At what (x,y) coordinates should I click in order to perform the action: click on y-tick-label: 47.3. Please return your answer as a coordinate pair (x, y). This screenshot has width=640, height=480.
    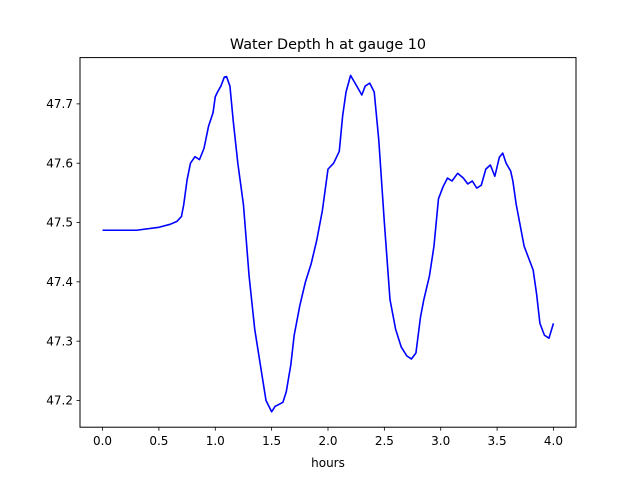
    Looking at the image, I should click on (59, 341).